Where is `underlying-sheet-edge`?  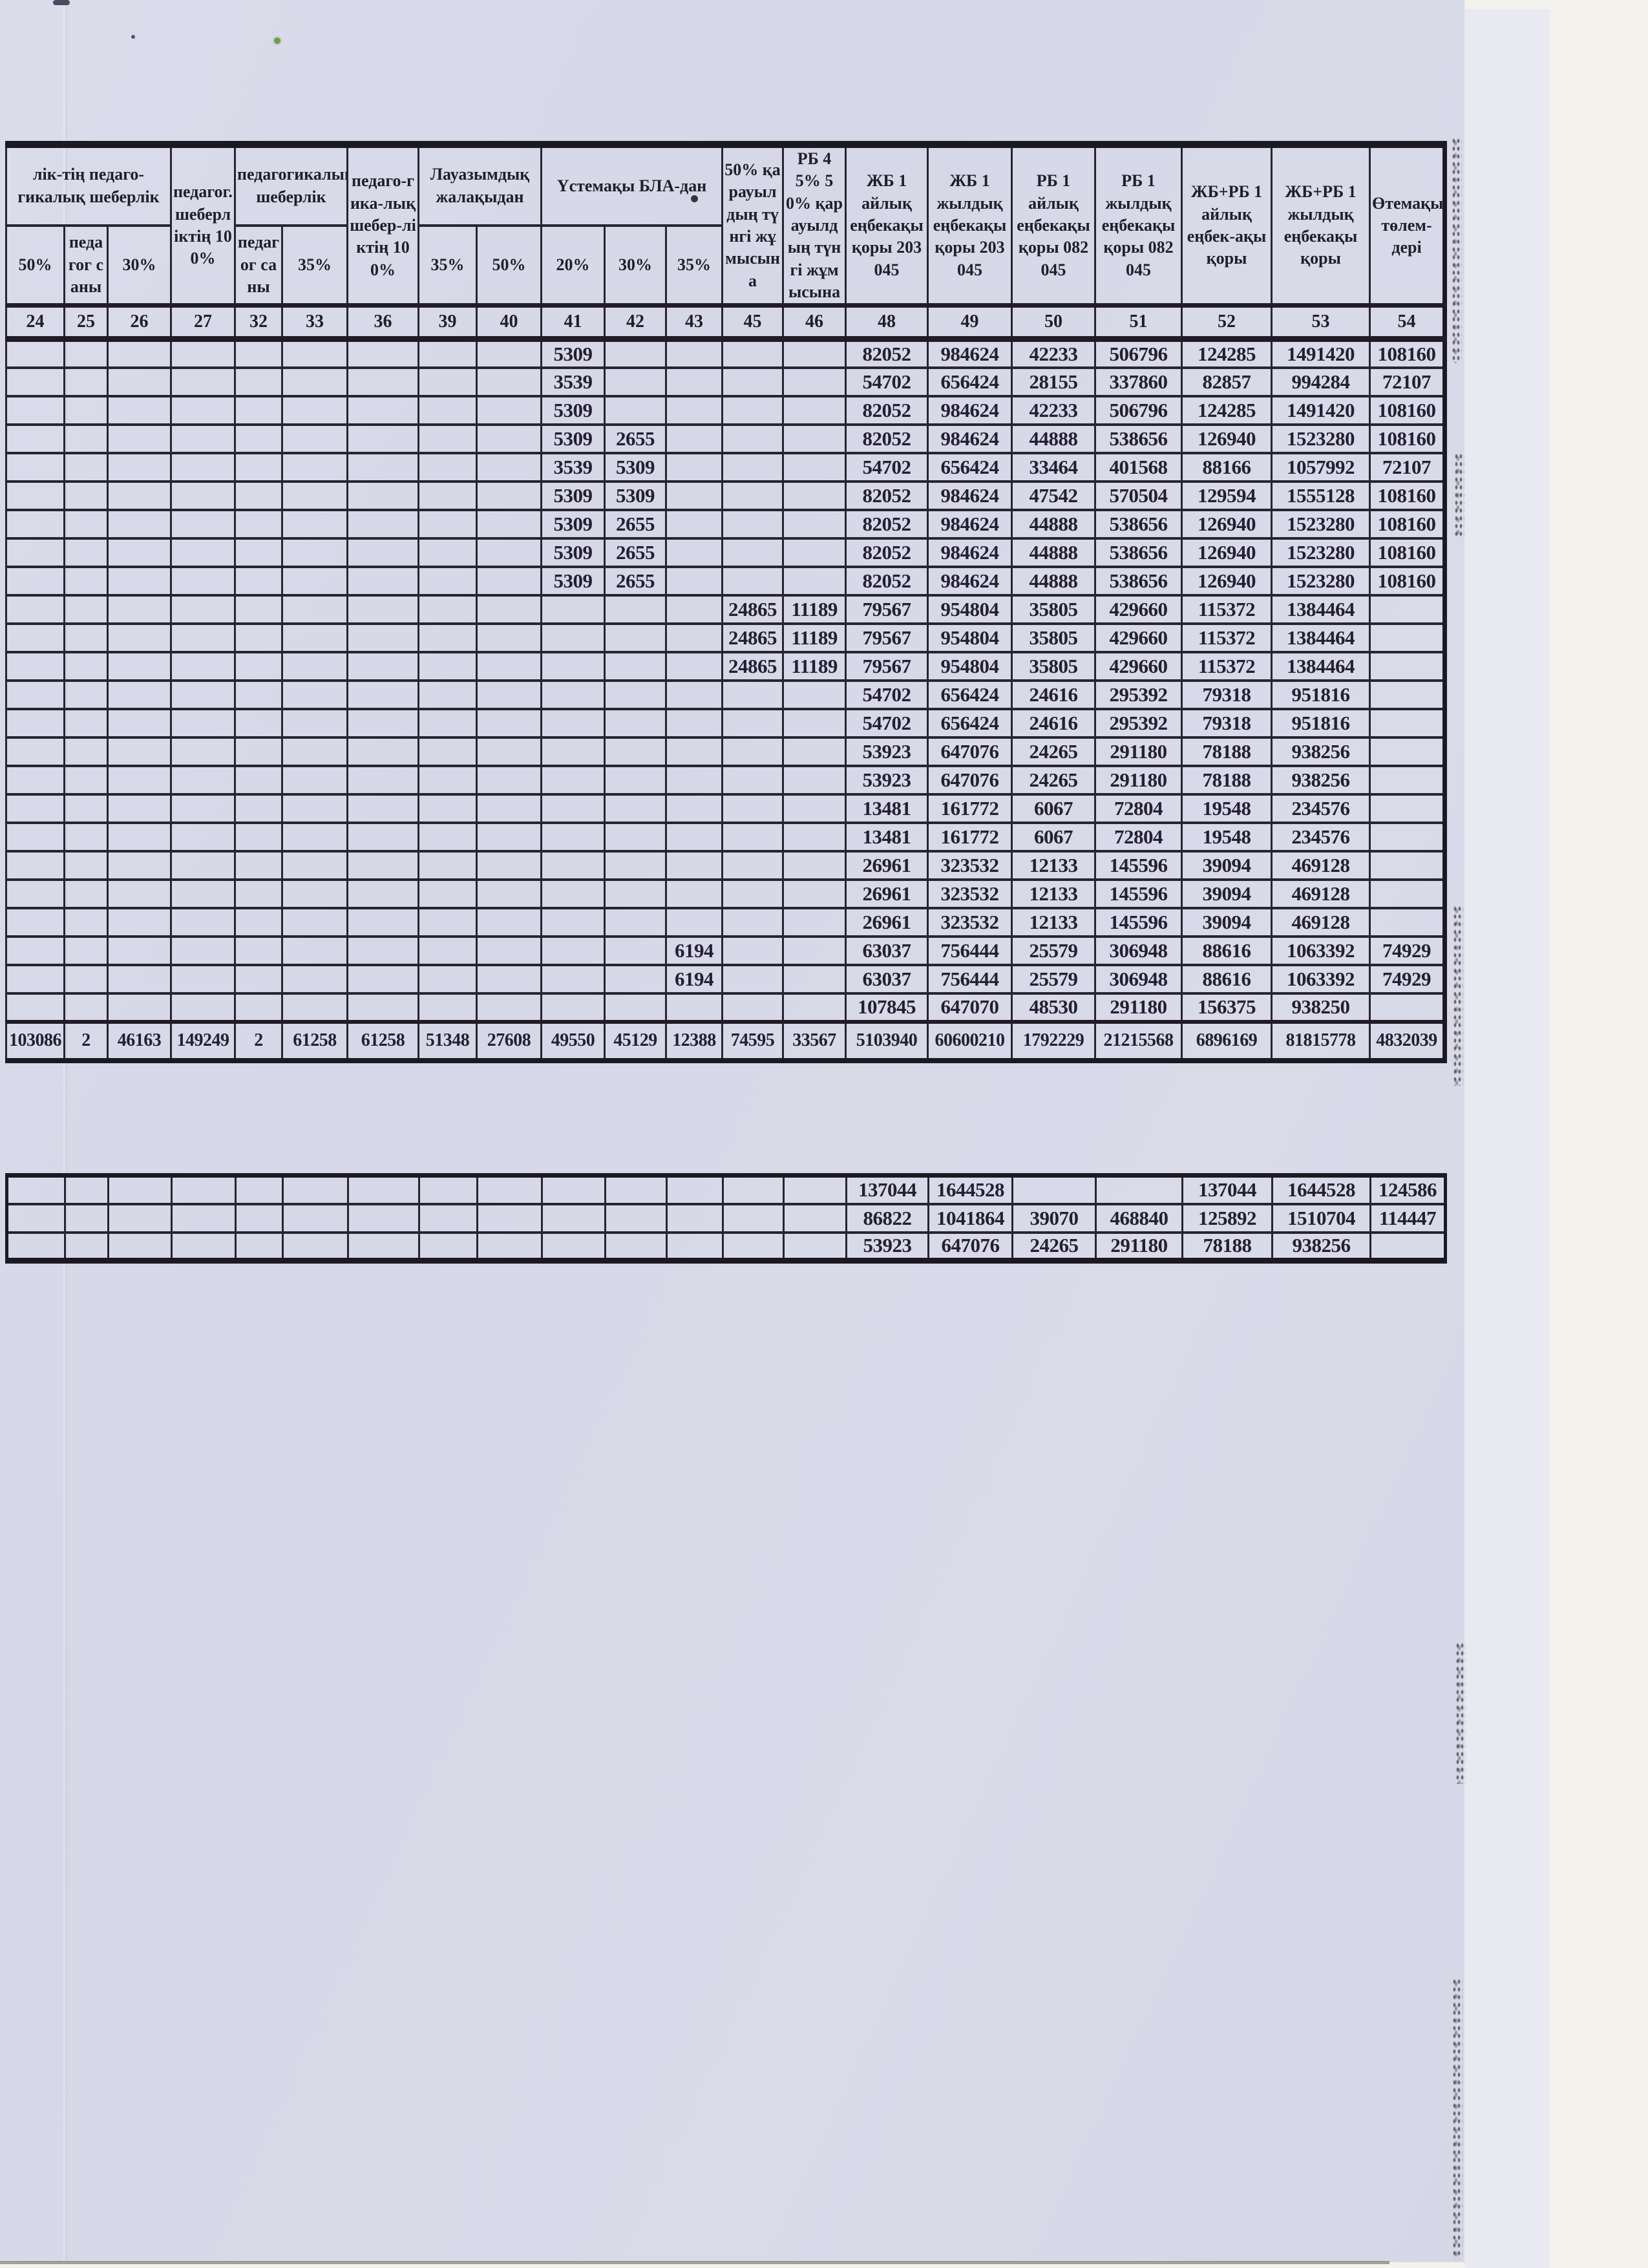
underlying-sheet-edge is located at coordinates (1507, 1138).